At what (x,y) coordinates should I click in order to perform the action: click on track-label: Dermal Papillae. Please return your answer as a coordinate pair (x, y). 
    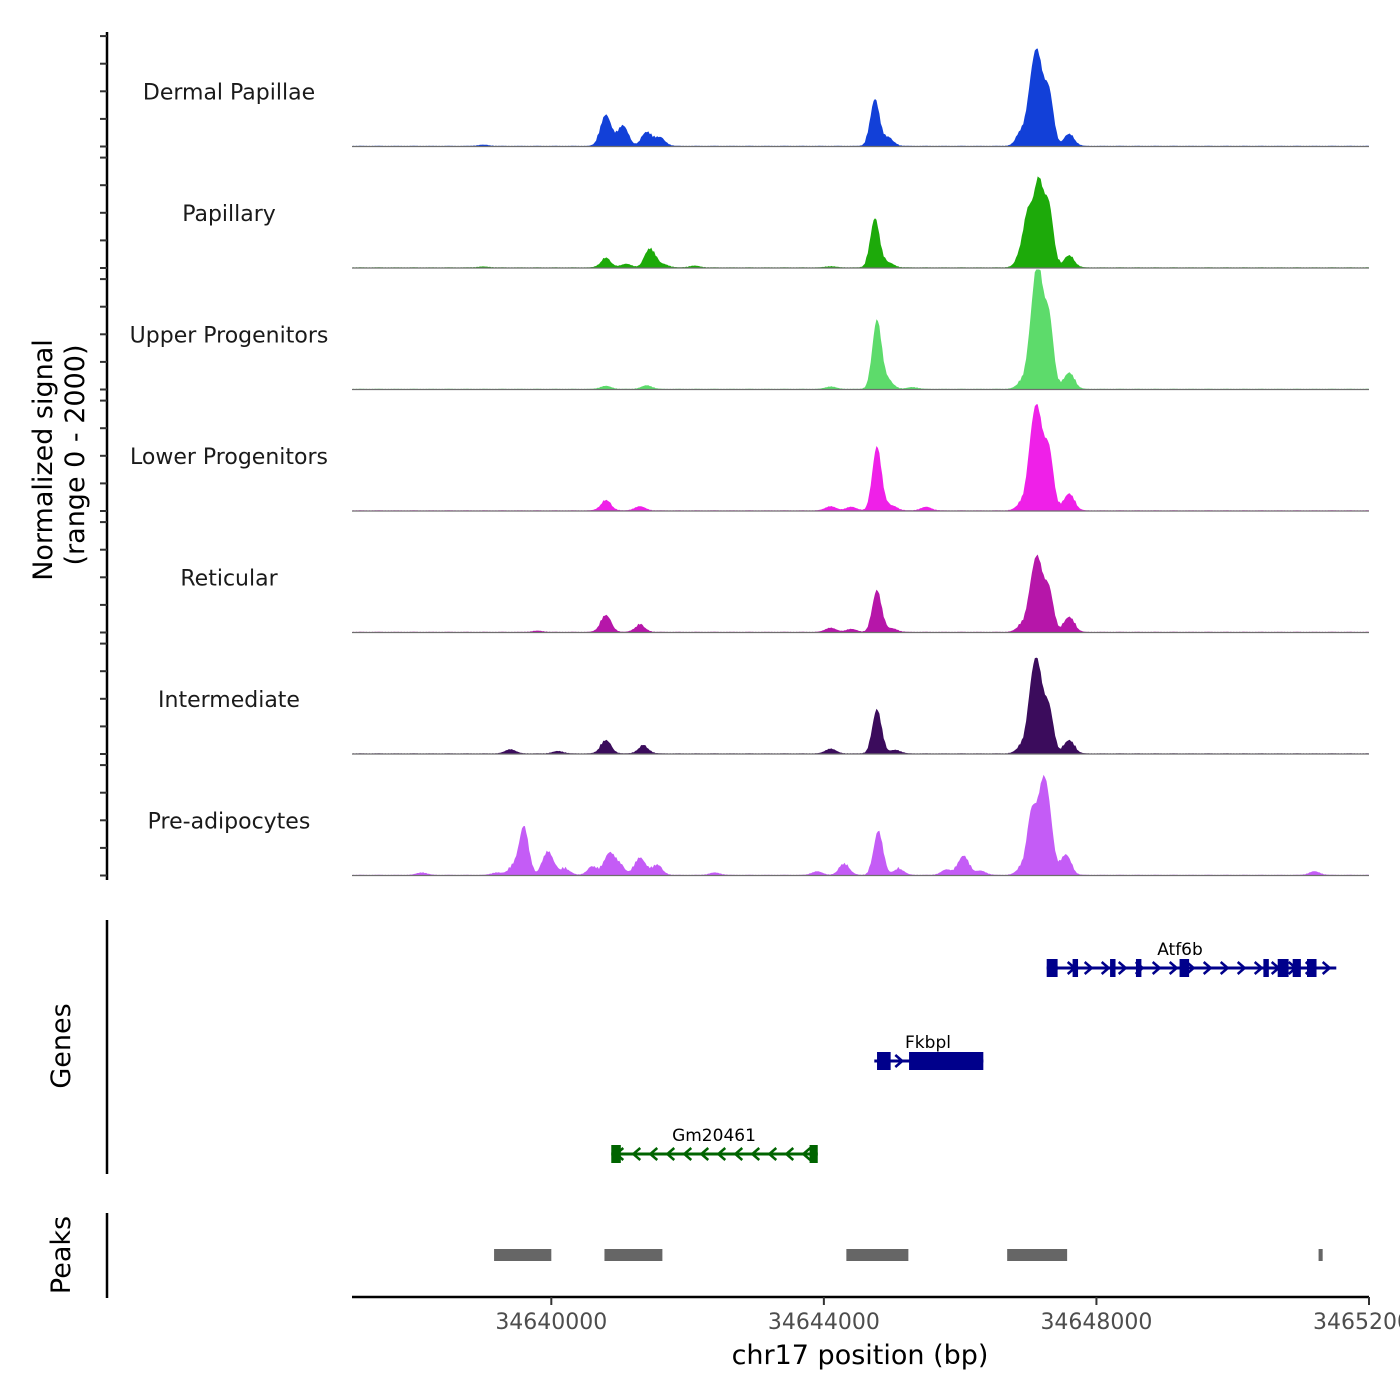
    Looking at the image, I should click on (229, 93).